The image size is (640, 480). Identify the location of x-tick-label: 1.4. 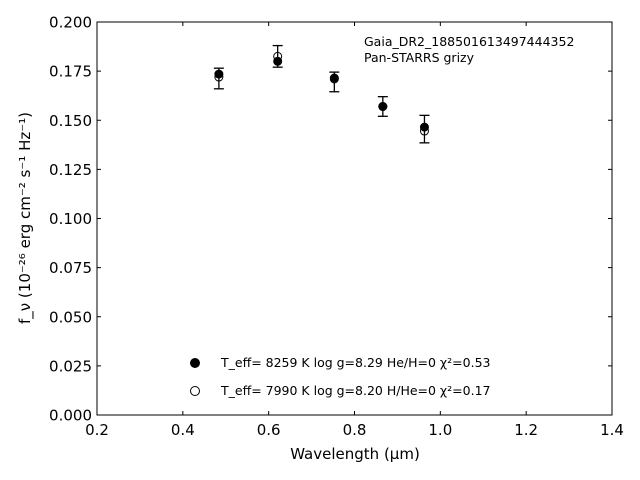
(612, 430).